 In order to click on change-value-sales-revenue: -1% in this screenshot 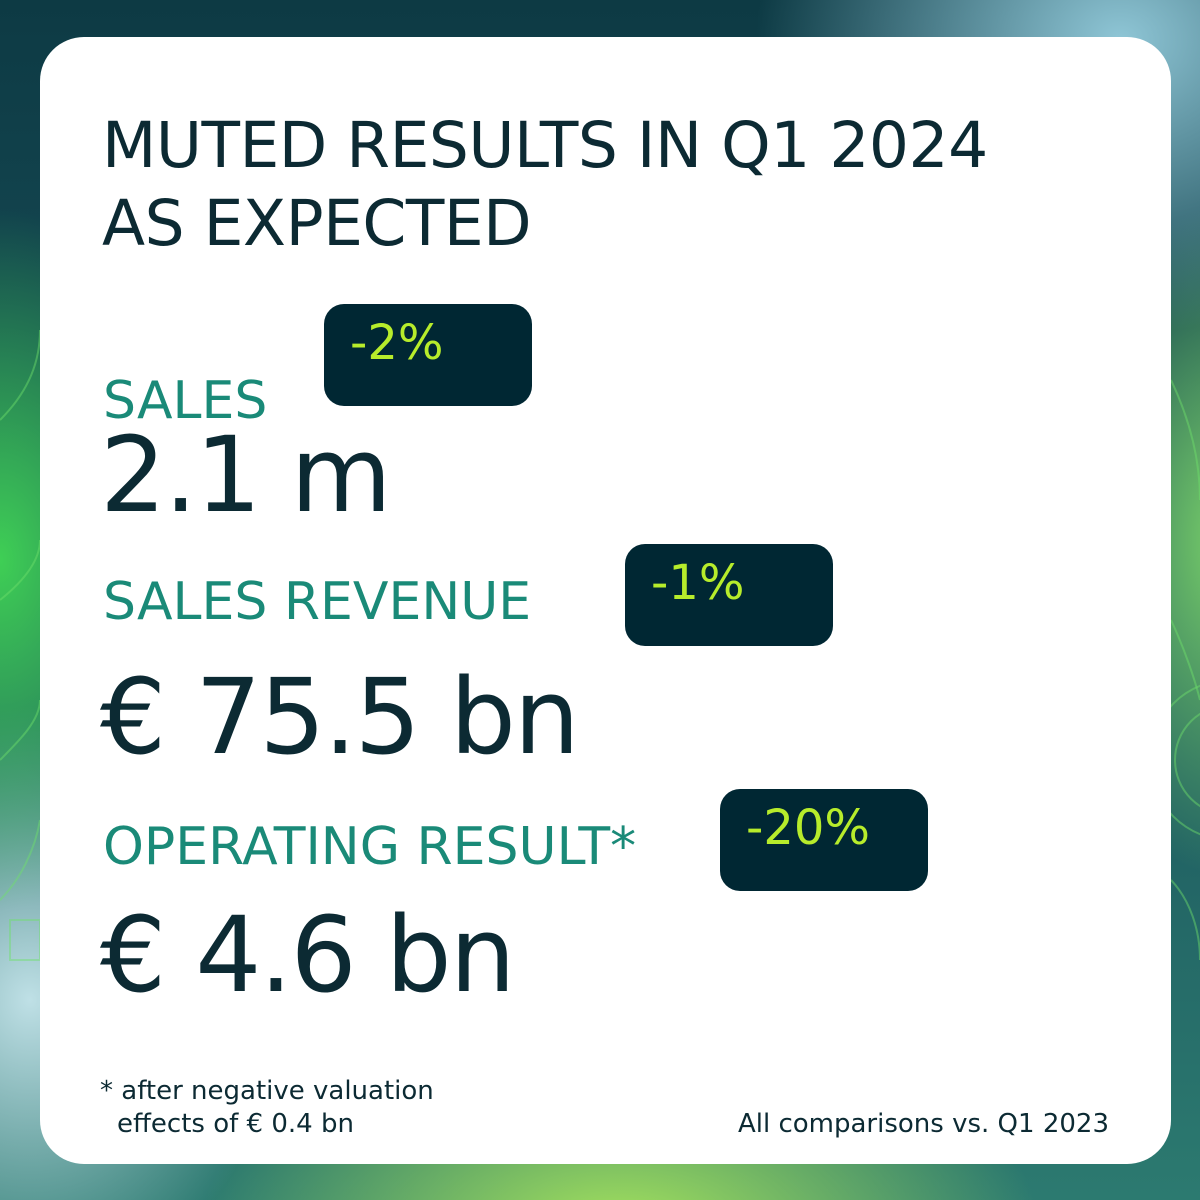, I will do `click(698, 583)`.